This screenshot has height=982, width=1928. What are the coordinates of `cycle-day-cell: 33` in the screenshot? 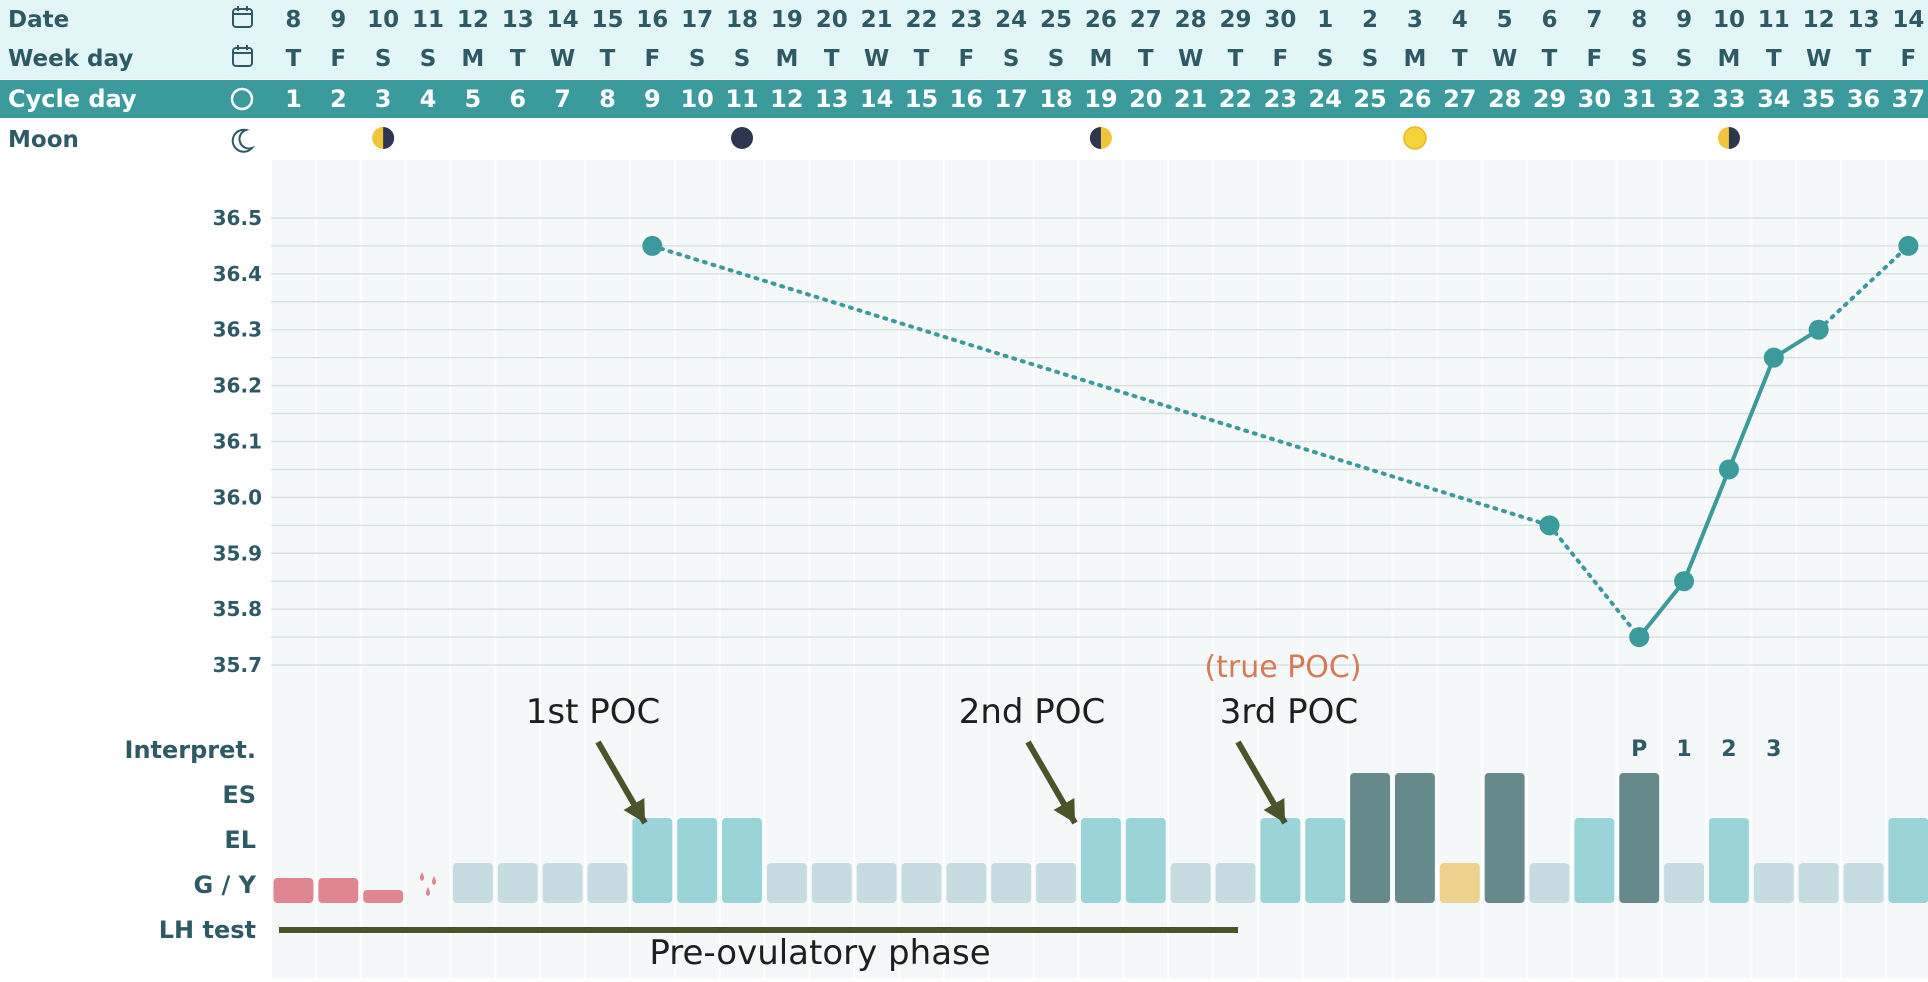 It's located at (1728, 99).